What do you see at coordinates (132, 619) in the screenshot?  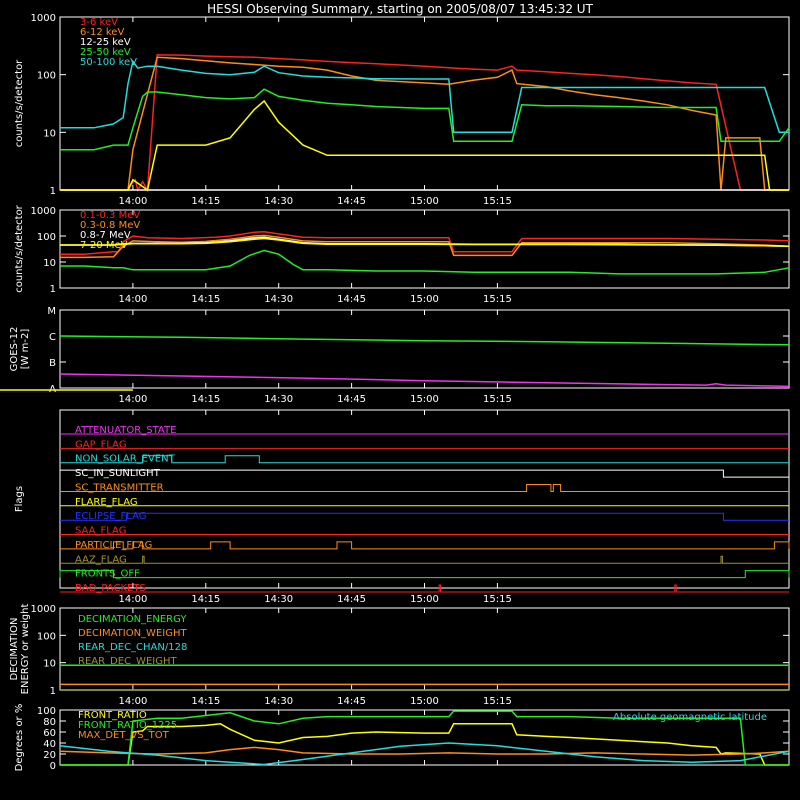 I see `legend-entry: DECIMATION_ENERGY` at bounding box center [132, 619].